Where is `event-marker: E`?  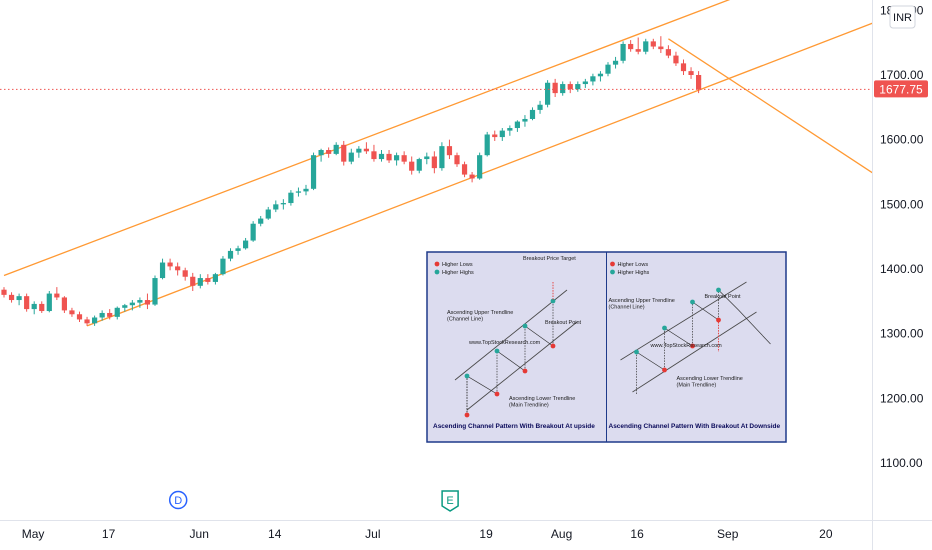 event-marker: E is located at coordinates (450, 501).